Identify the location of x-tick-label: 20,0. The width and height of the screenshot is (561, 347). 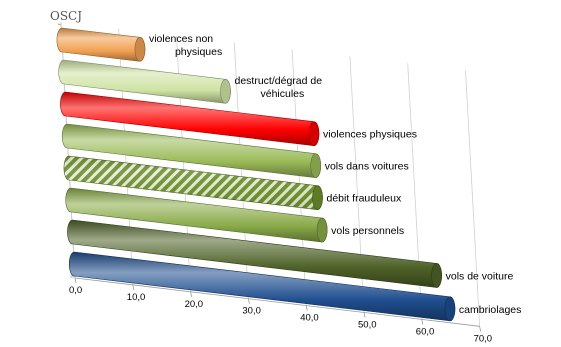
(194, 304).